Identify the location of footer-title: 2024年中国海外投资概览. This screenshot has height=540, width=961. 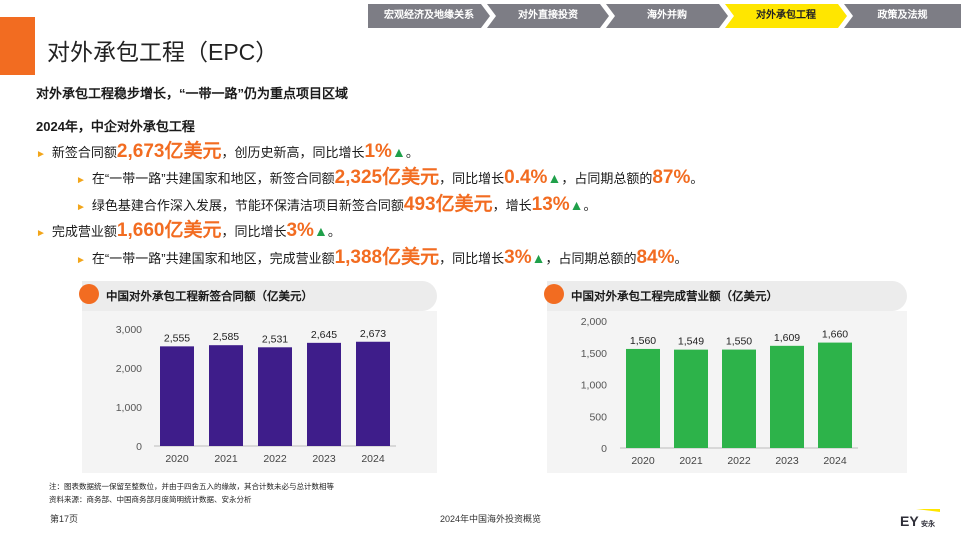
(491, 519).